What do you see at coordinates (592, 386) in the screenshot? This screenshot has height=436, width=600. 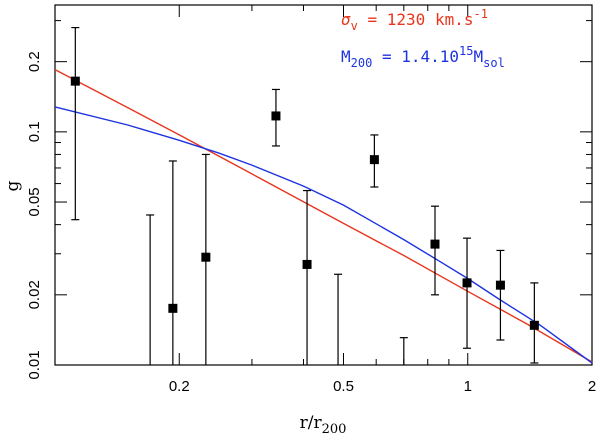 I see `x-tick-label: 2` at bounding box center [592, 386].